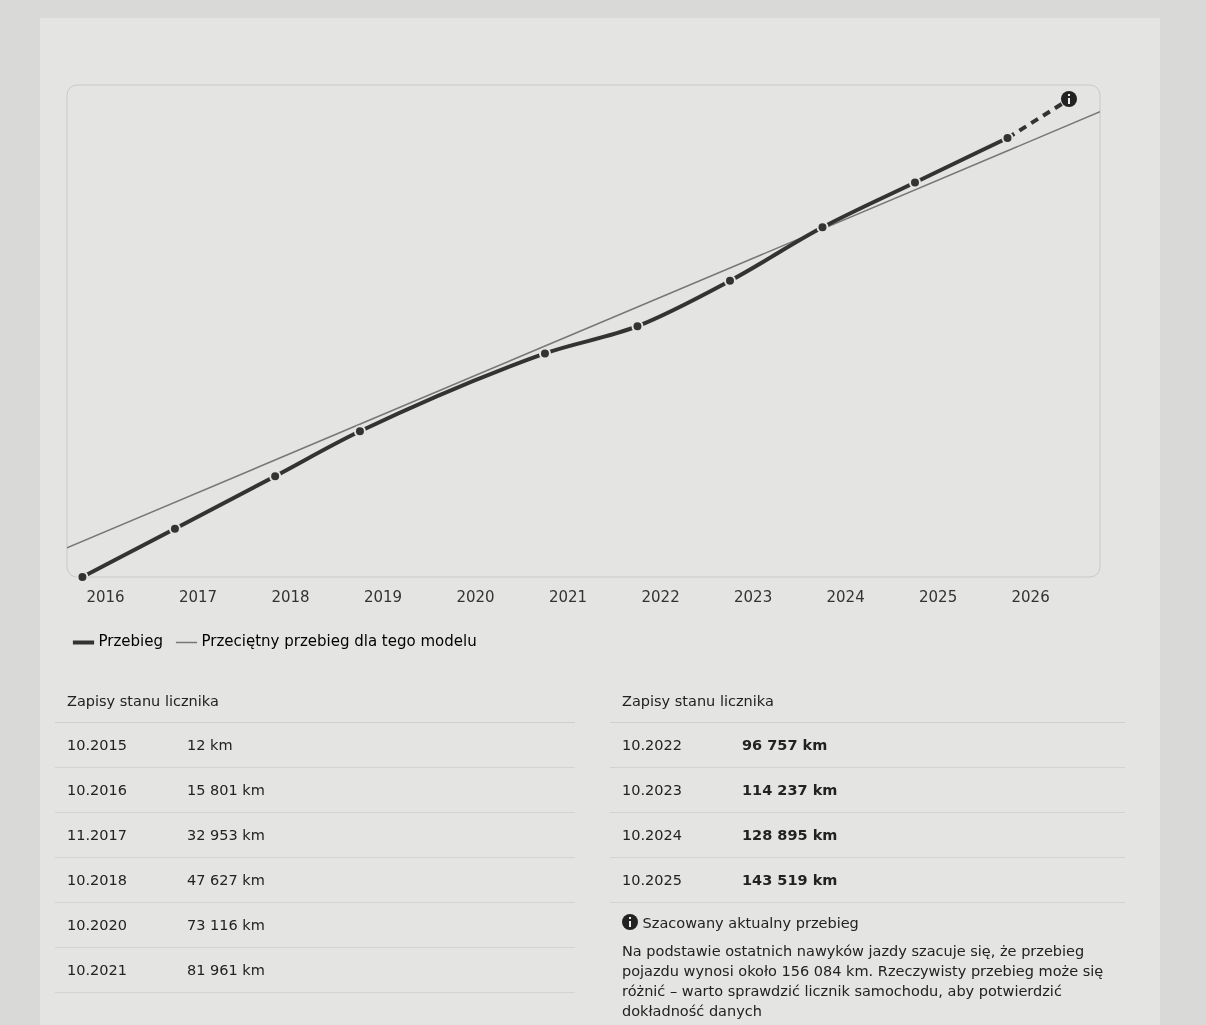  What do you see at coordinates (863, 981) in the screenshot?
I see `text: Na podstawie ostatnich nawyków jazdy szacuje się, że przebieg pojazdu wynosi około 156 084 km. Rzeczywisty przebieg może się różnić – warto sprawdzić licznik samochodu, aby potwierdzić dokładność danych` at bounding box center [863, 981].